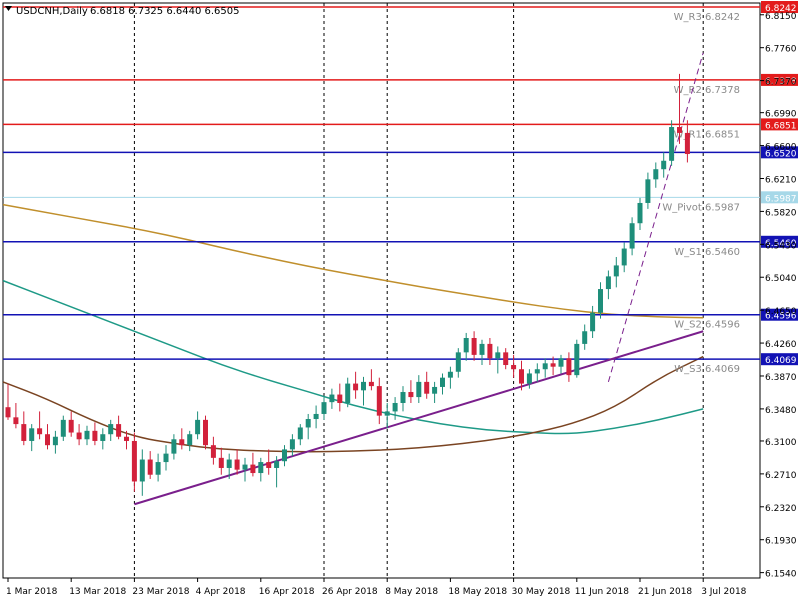 The height and width of the screenshot is (604, 800). I want to click on y-tick-label: 6.4650, so click(781, 312).